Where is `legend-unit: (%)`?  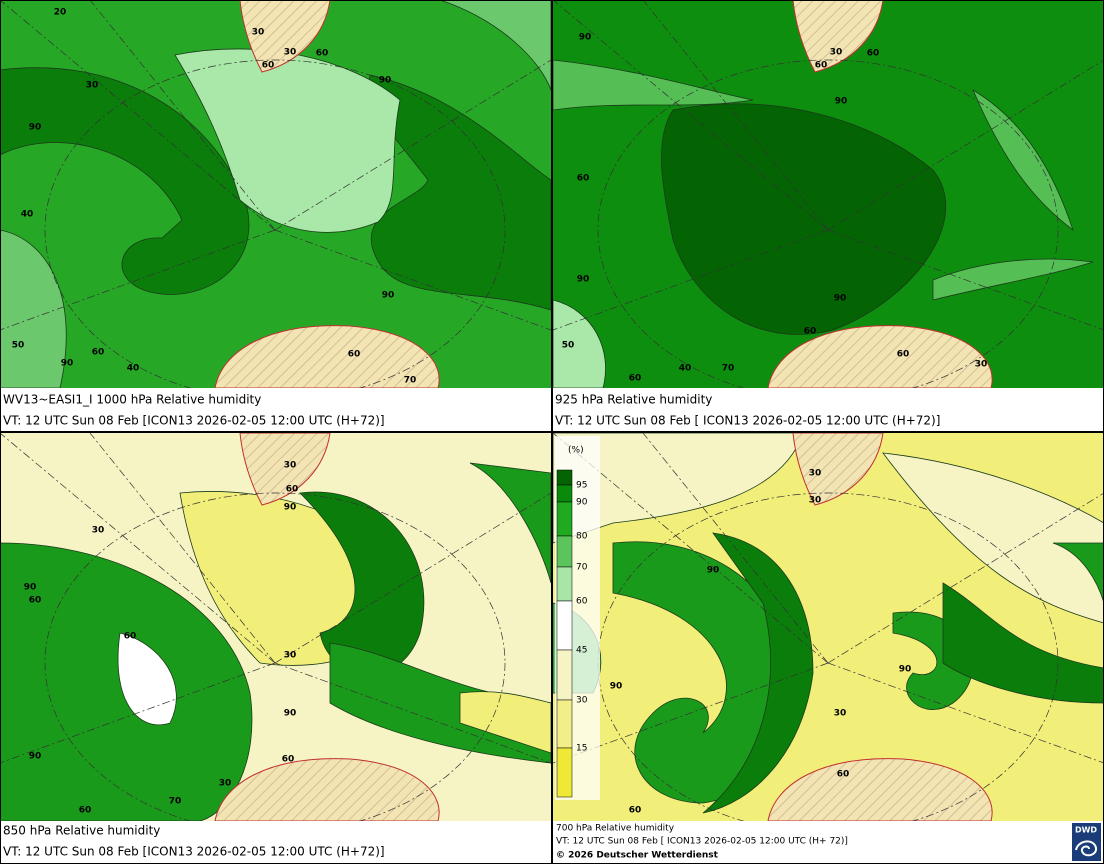
legend-unit: (%) is located at coordinates (576, 451).